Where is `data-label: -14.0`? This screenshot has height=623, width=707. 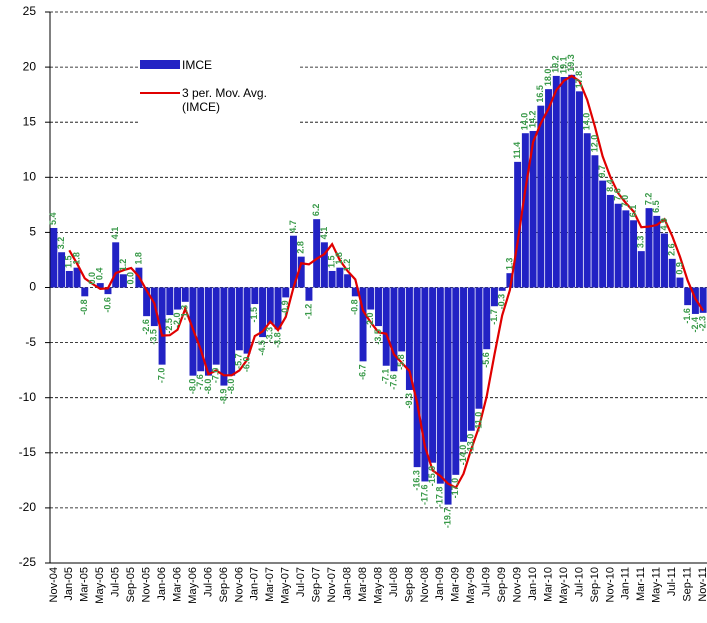
data-label: -14.0 is located at coordinates (463, 455).